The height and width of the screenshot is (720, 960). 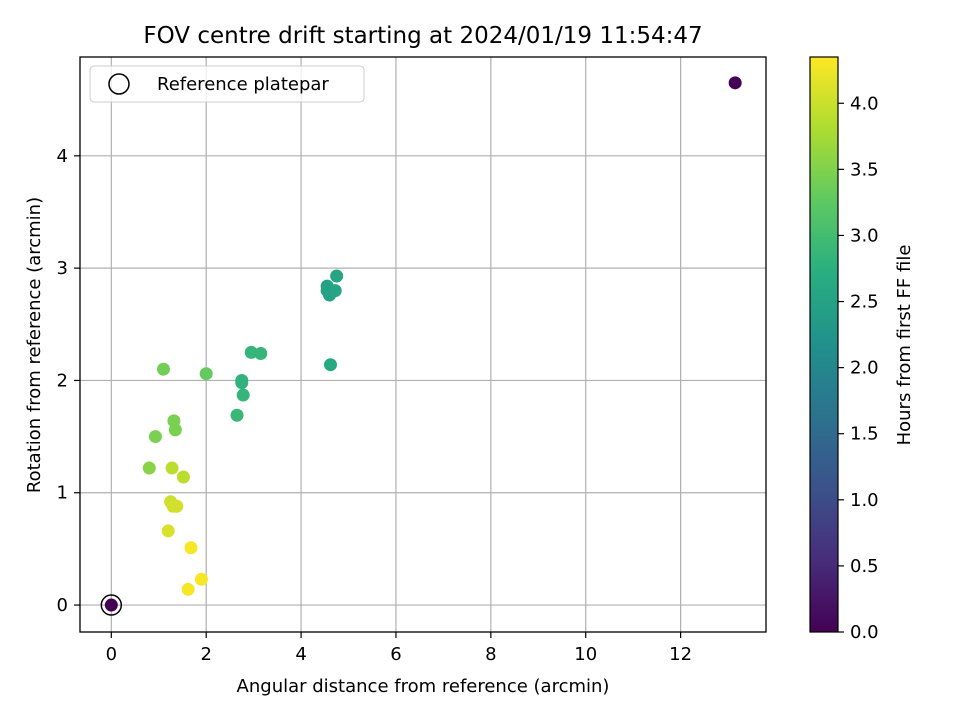 I want to click on colorbar-ticks: 0.0 0.5 1.0 1.5 2.0 2.5 3.0 3.5 4.0, so click(x=858, y=368).